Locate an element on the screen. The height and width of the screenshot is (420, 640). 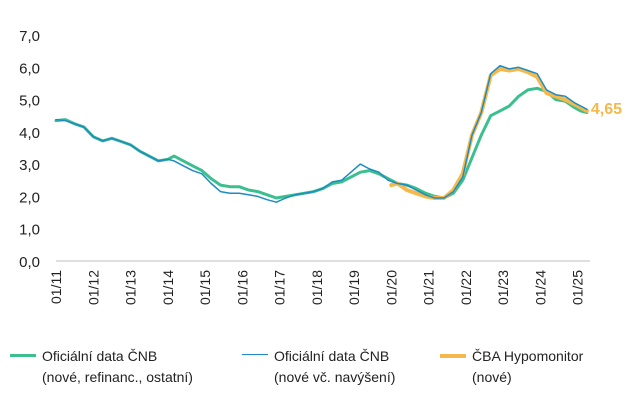
y-tick-label: 7,0 is located at coordinates (29, 36).